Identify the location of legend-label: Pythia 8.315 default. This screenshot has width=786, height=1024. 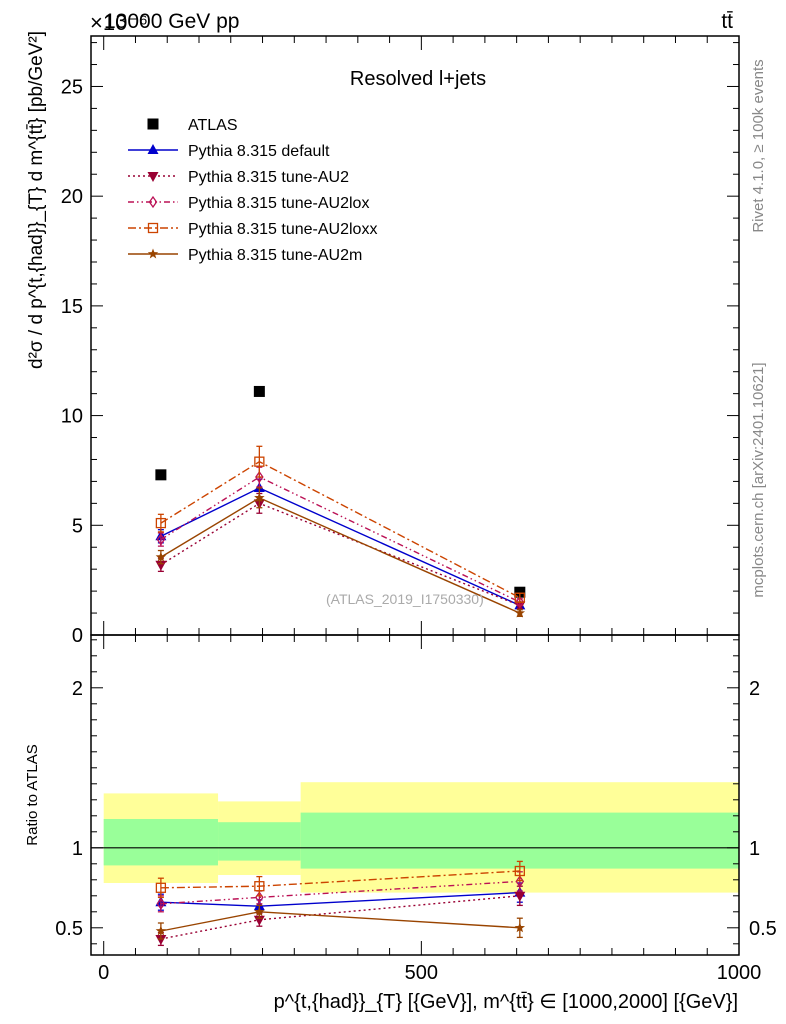
(259, 151).